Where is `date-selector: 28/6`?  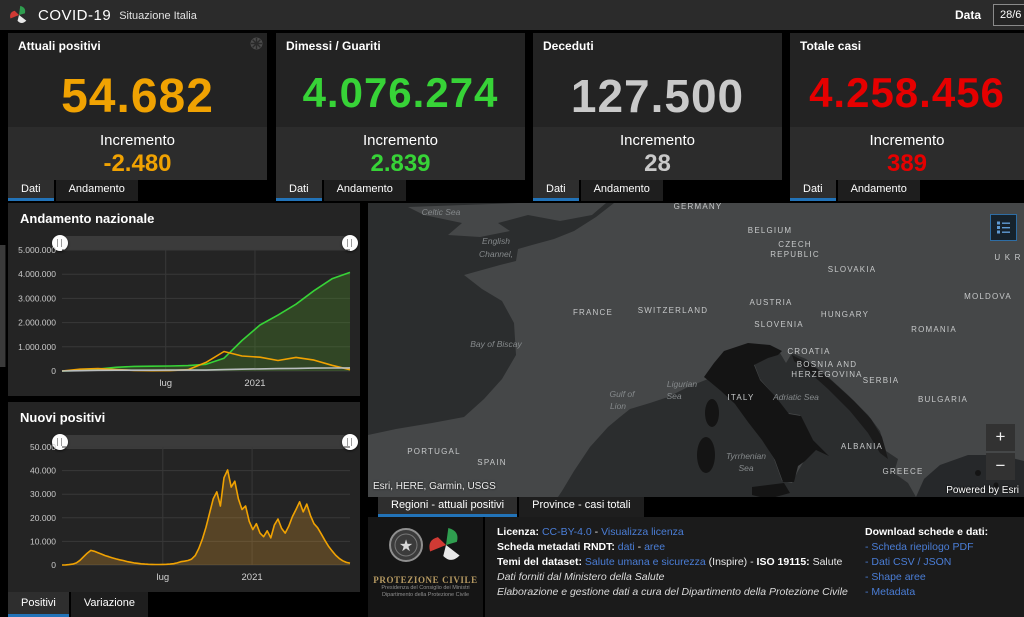 date-selector: 28/6 is located at coordinates (1008, 15).